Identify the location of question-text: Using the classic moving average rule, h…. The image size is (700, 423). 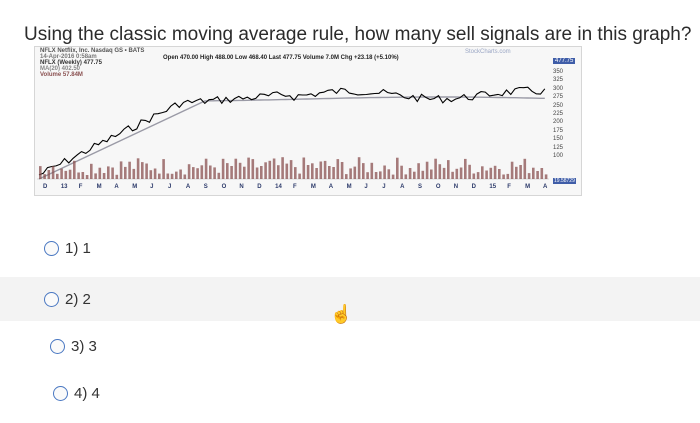
(358, 34).